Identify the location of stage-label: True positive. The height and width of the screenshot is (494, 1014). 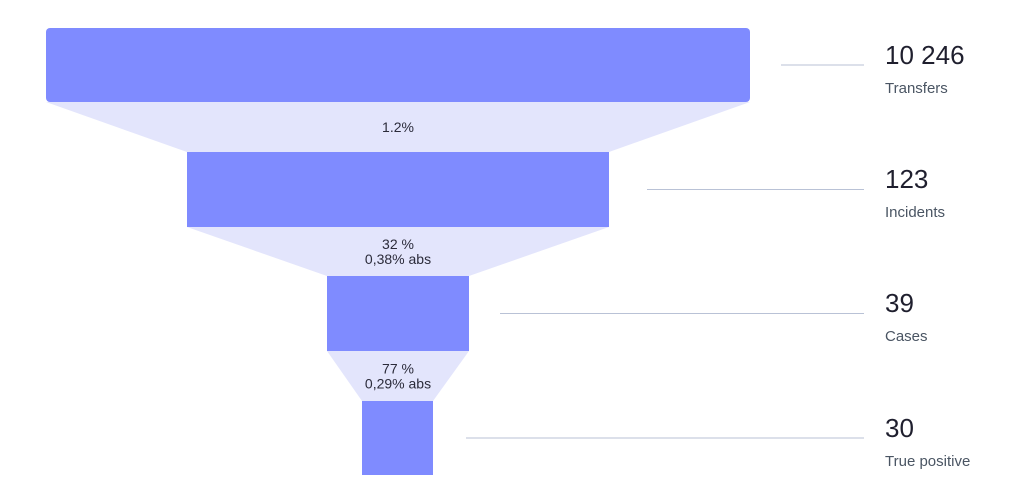
(927, 461).